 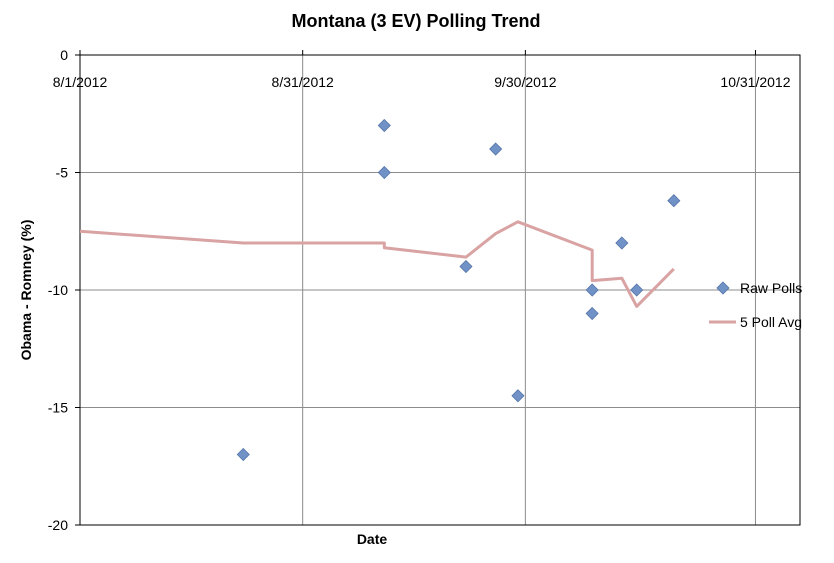 I want to click on x-axis-title: Date, so click(x=372, y=539).